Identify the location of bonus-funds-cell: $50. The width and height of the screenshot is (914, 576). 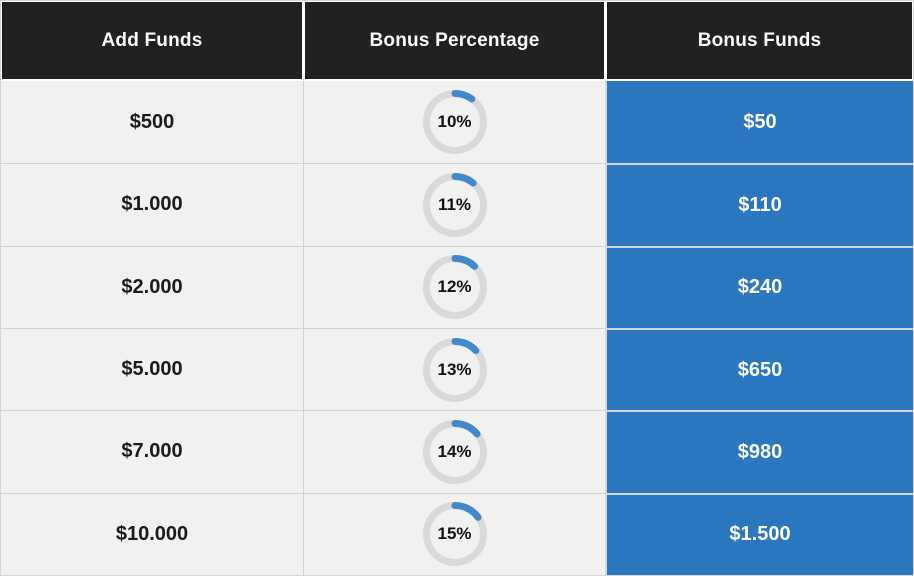
(759, 122).